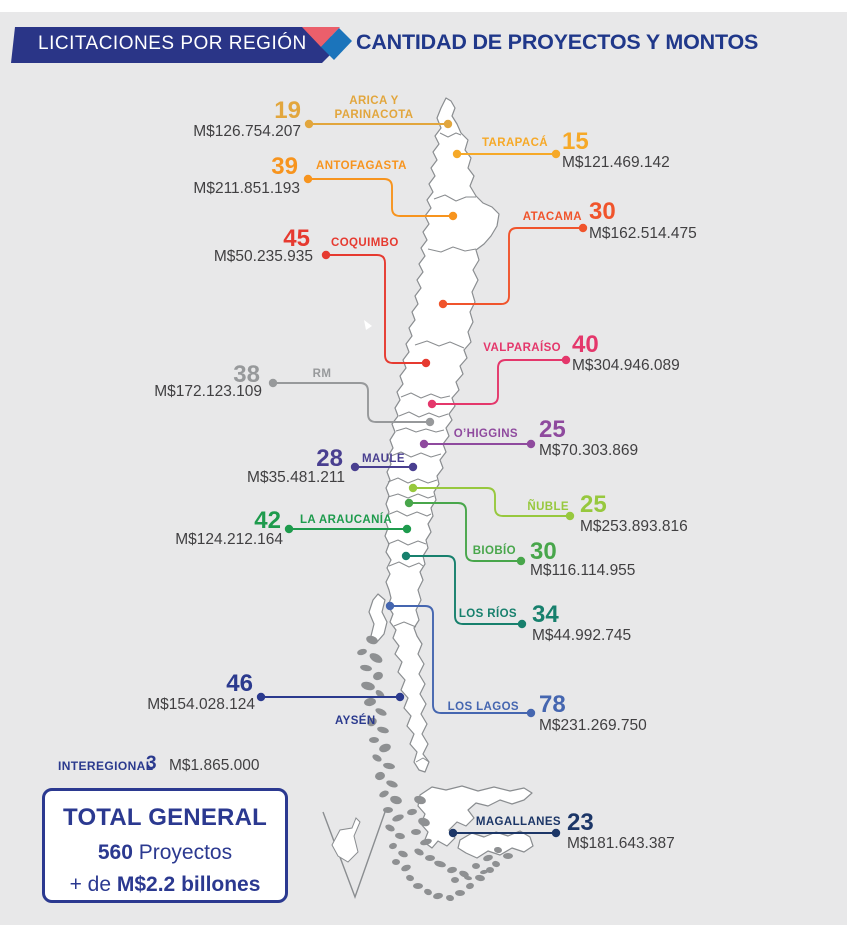 This screenshot has height=925, width=847. I want to click on region-count-maule: 28, so click(329, 458).